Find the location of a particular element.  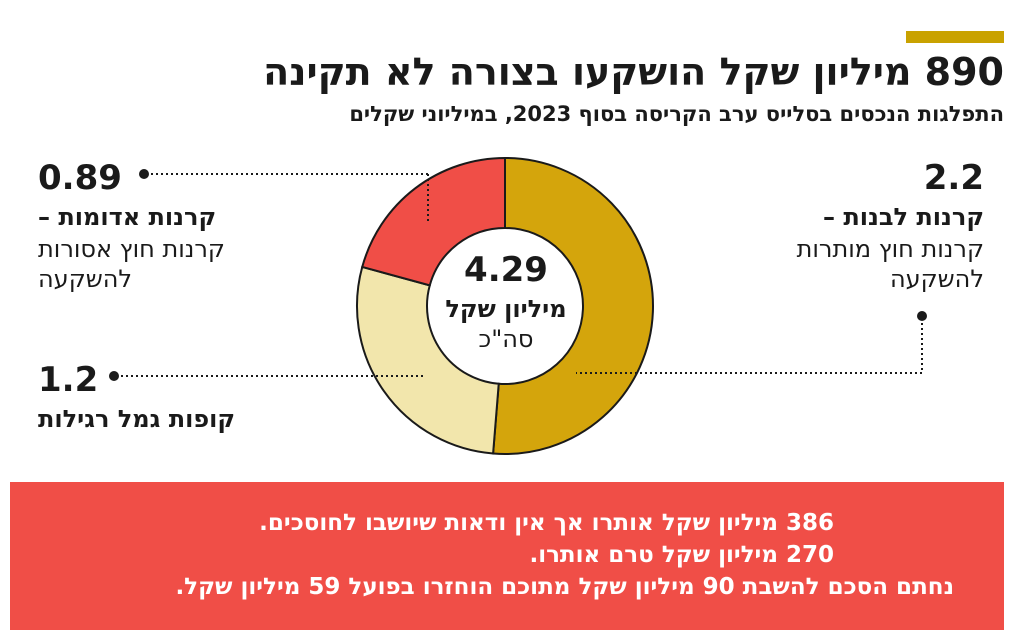

leader-dot-provident is located at coordinates (114, 376).